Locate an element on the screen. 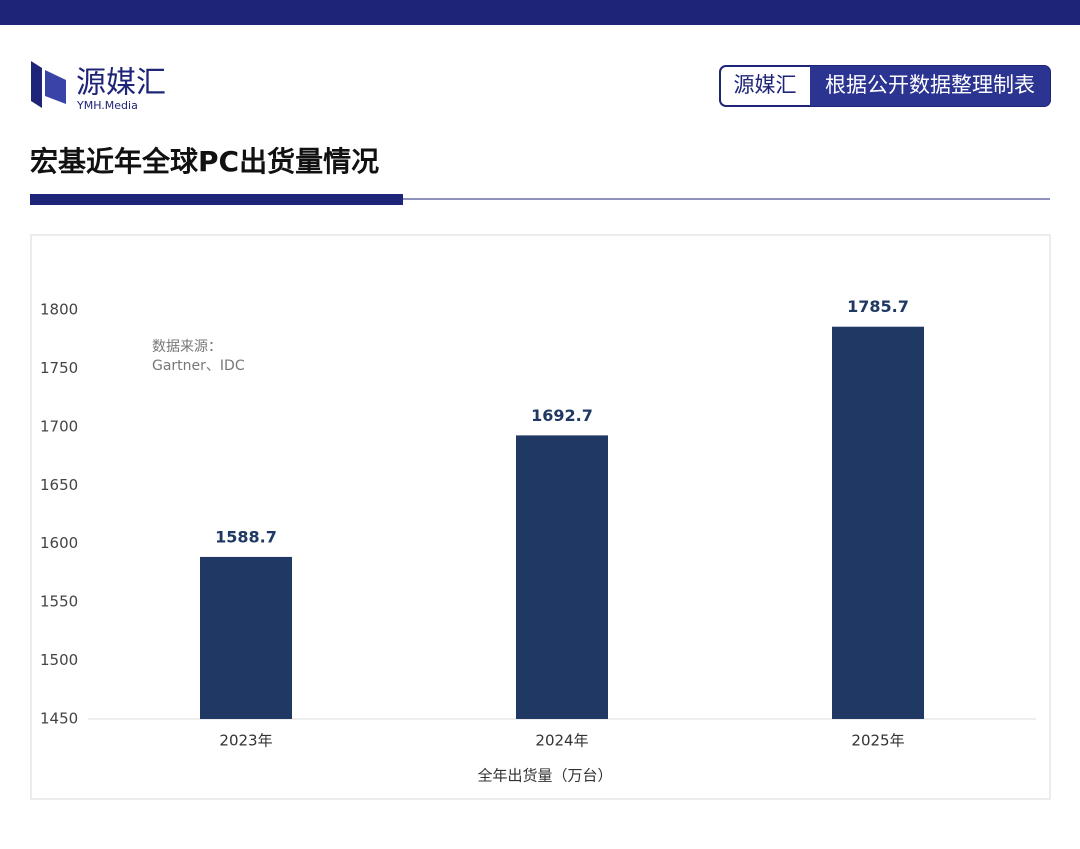  logo-sub: YMH.Media is located at coordinates (107, 105).